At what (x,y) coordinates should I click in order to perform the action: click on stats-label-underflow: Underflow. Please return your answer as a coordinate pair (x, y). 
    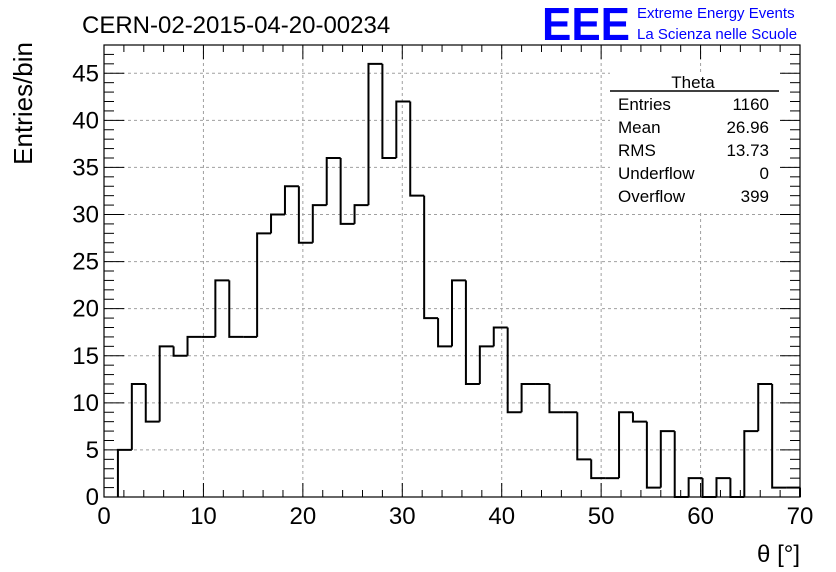
    Looking at the image, I should click on (656, 173).